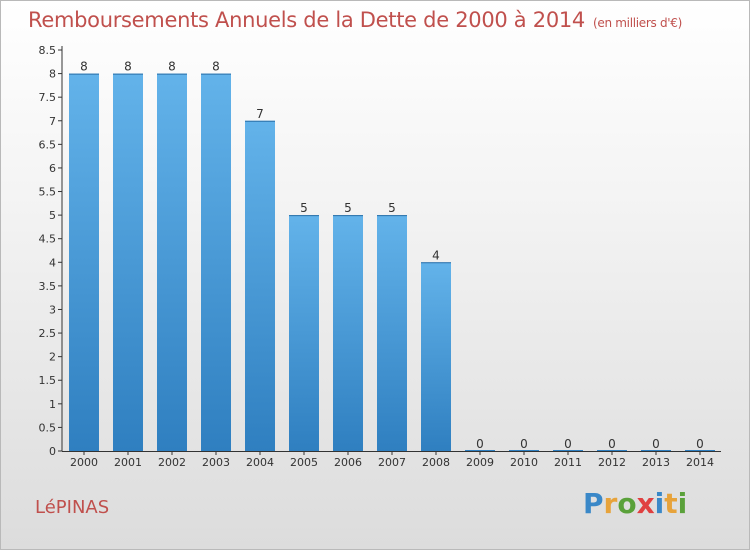 Image resolution: width=750 pixels, height=550 pixels. I want to click on x-tick-label: 2007, so click(392, 462).